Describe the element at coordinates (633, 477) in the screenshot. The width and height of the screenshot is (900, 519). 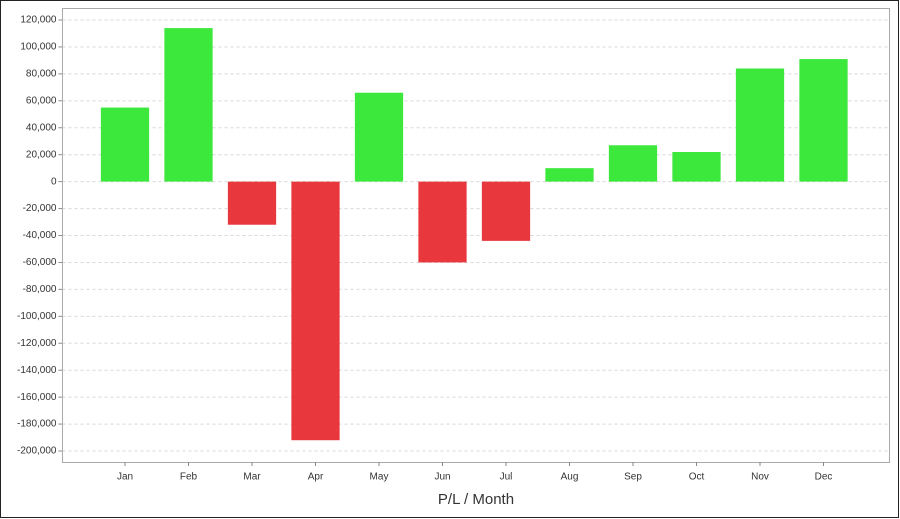
I see `x-tick-label: Sep` at that location.